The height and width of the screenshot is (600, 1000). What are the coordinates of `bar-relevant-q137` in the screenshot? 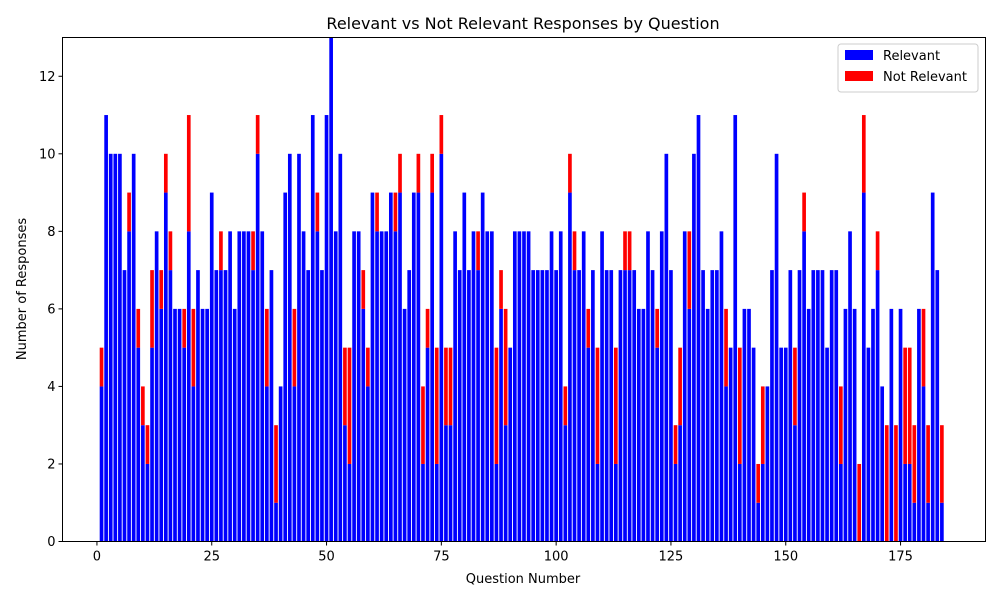 It's located at (726, 464).